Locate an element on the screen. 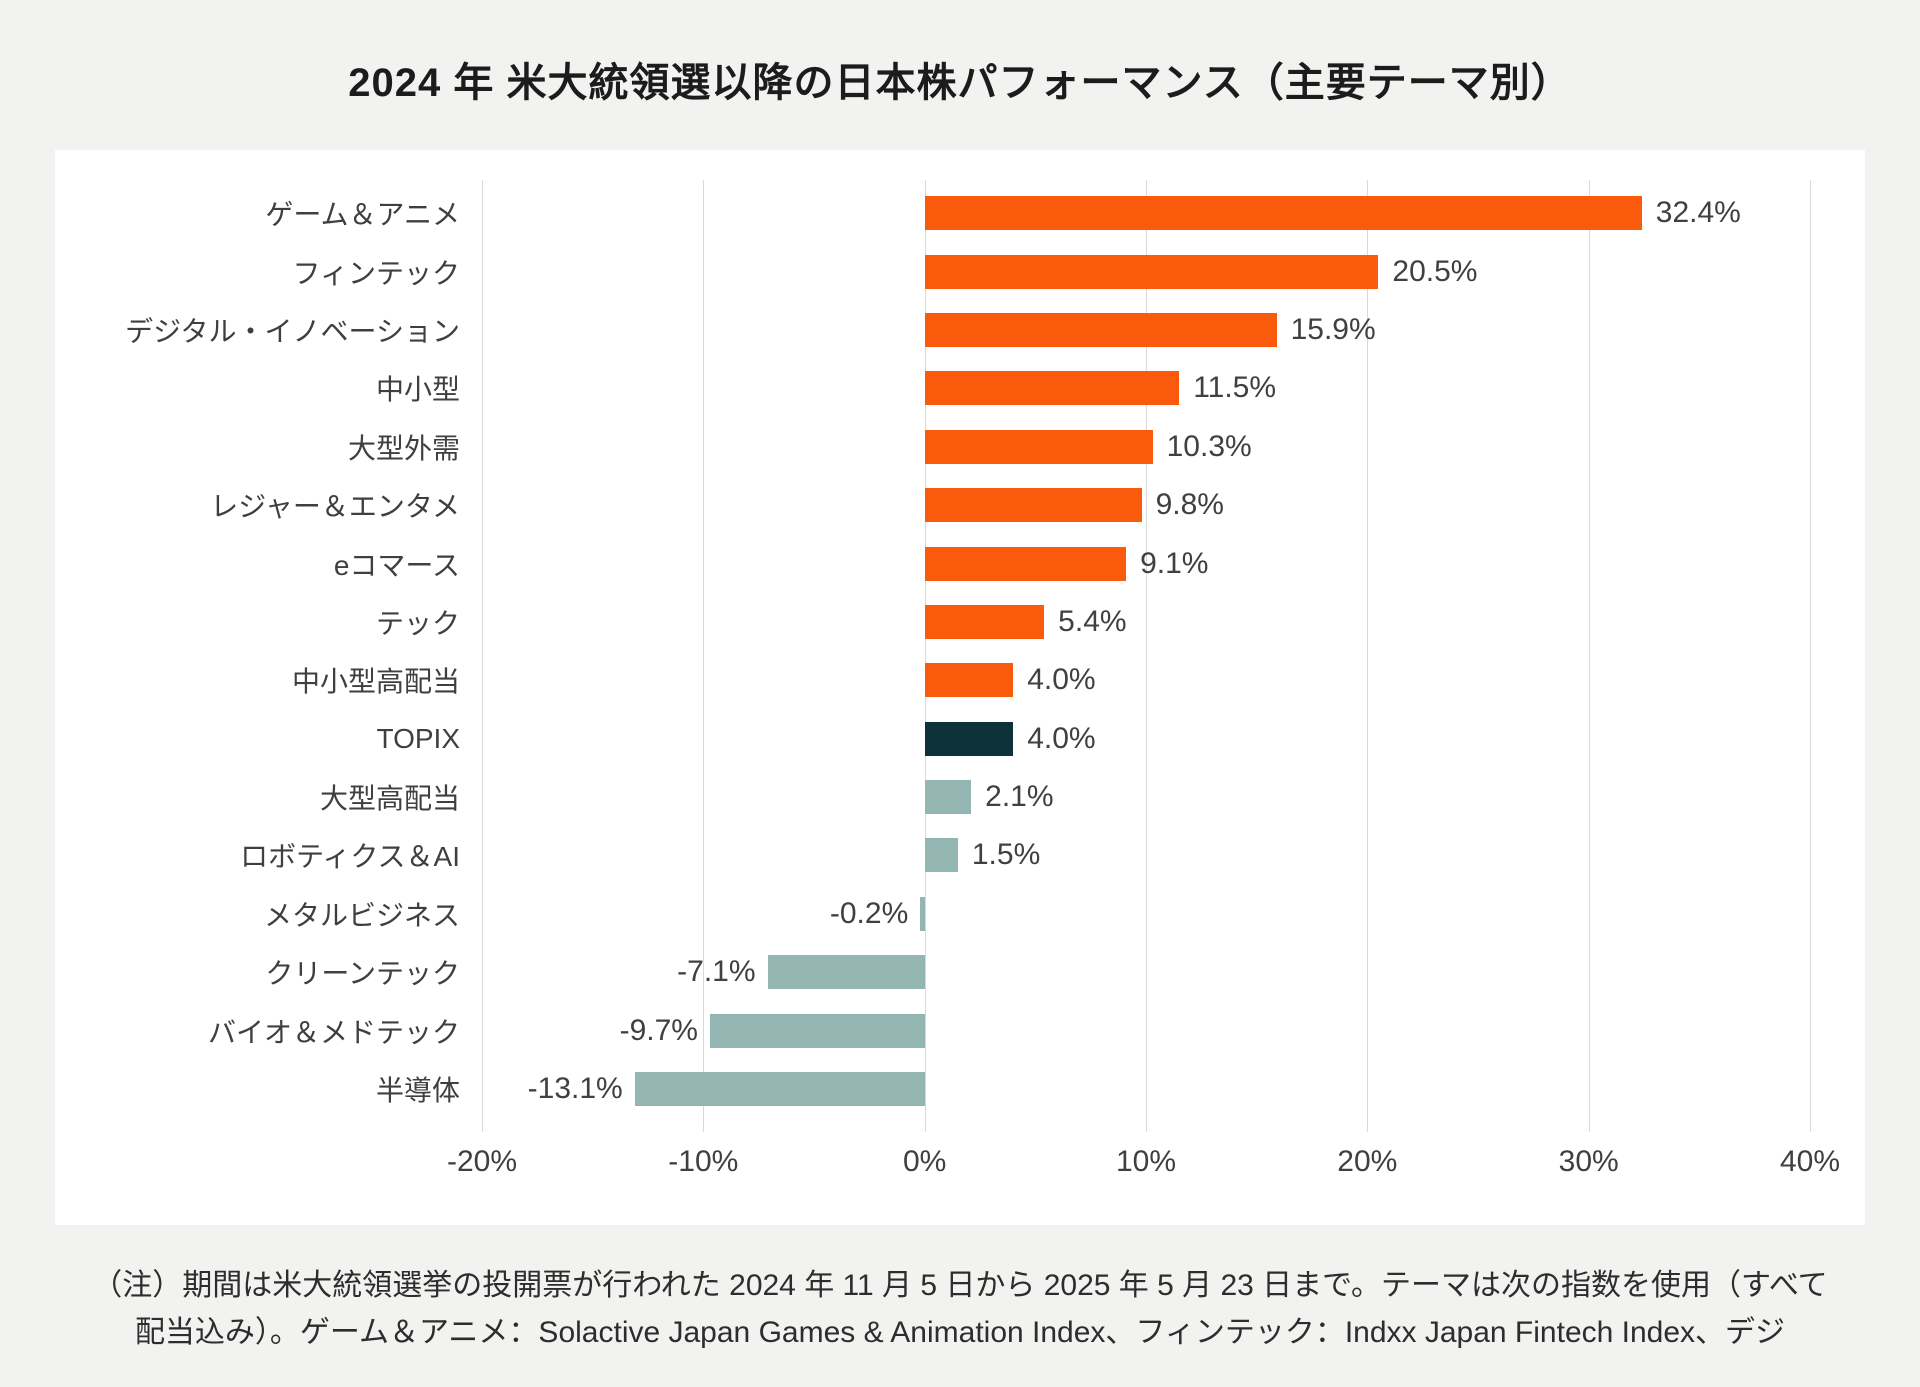 This screenshot has width=1920, height=1387. x-axis-tick-label: -20% is located at coordinates (482, 1161).